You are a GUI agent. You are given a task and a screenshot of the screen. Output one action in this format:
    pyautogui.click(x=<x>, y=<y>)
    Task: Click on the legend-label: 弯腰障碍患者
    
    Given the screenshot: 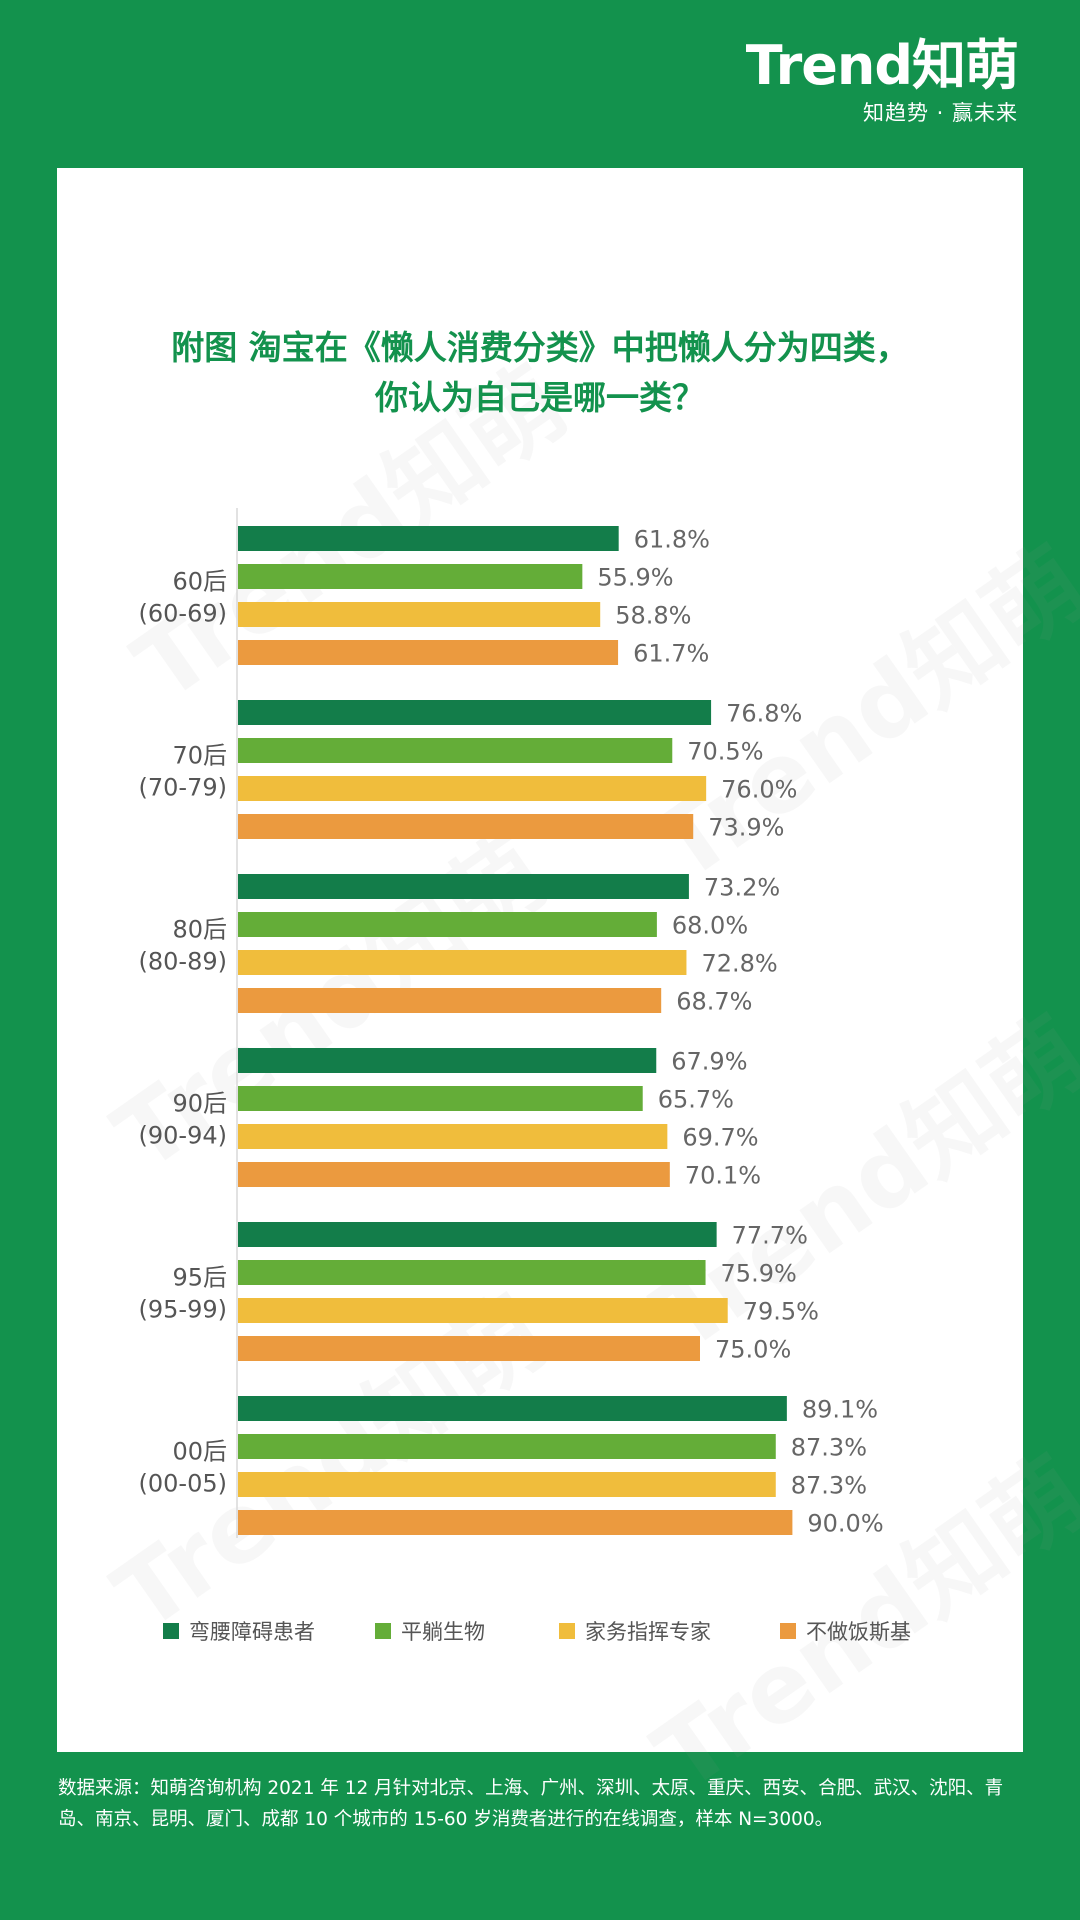 What is the action you would take?
    pyautogui.click(x=252, y=1632)
    